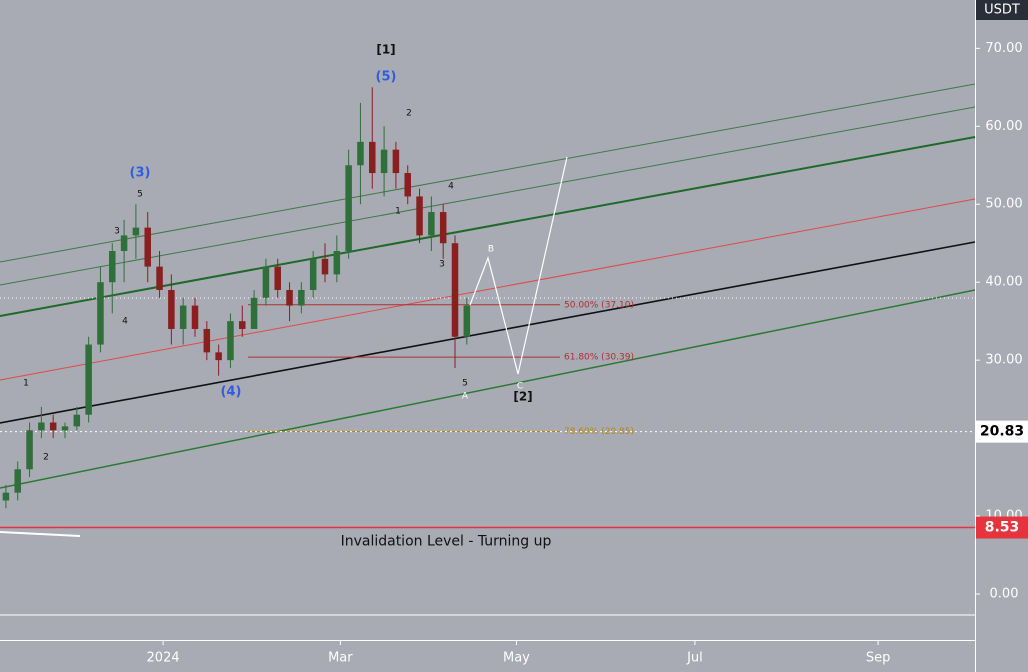 Image resolution: width=1028 pixels, height=672 pixels. I want to click on currency-label: USDT, so click(1002, 10).